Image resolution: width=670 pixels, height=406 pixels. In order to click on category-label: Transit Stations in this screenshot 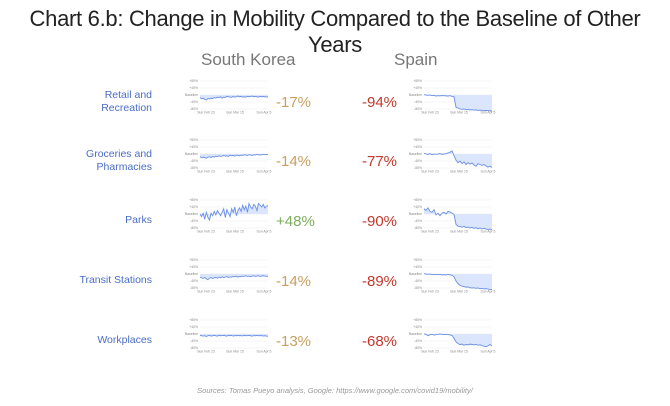, I will do `click(115, 280)`.